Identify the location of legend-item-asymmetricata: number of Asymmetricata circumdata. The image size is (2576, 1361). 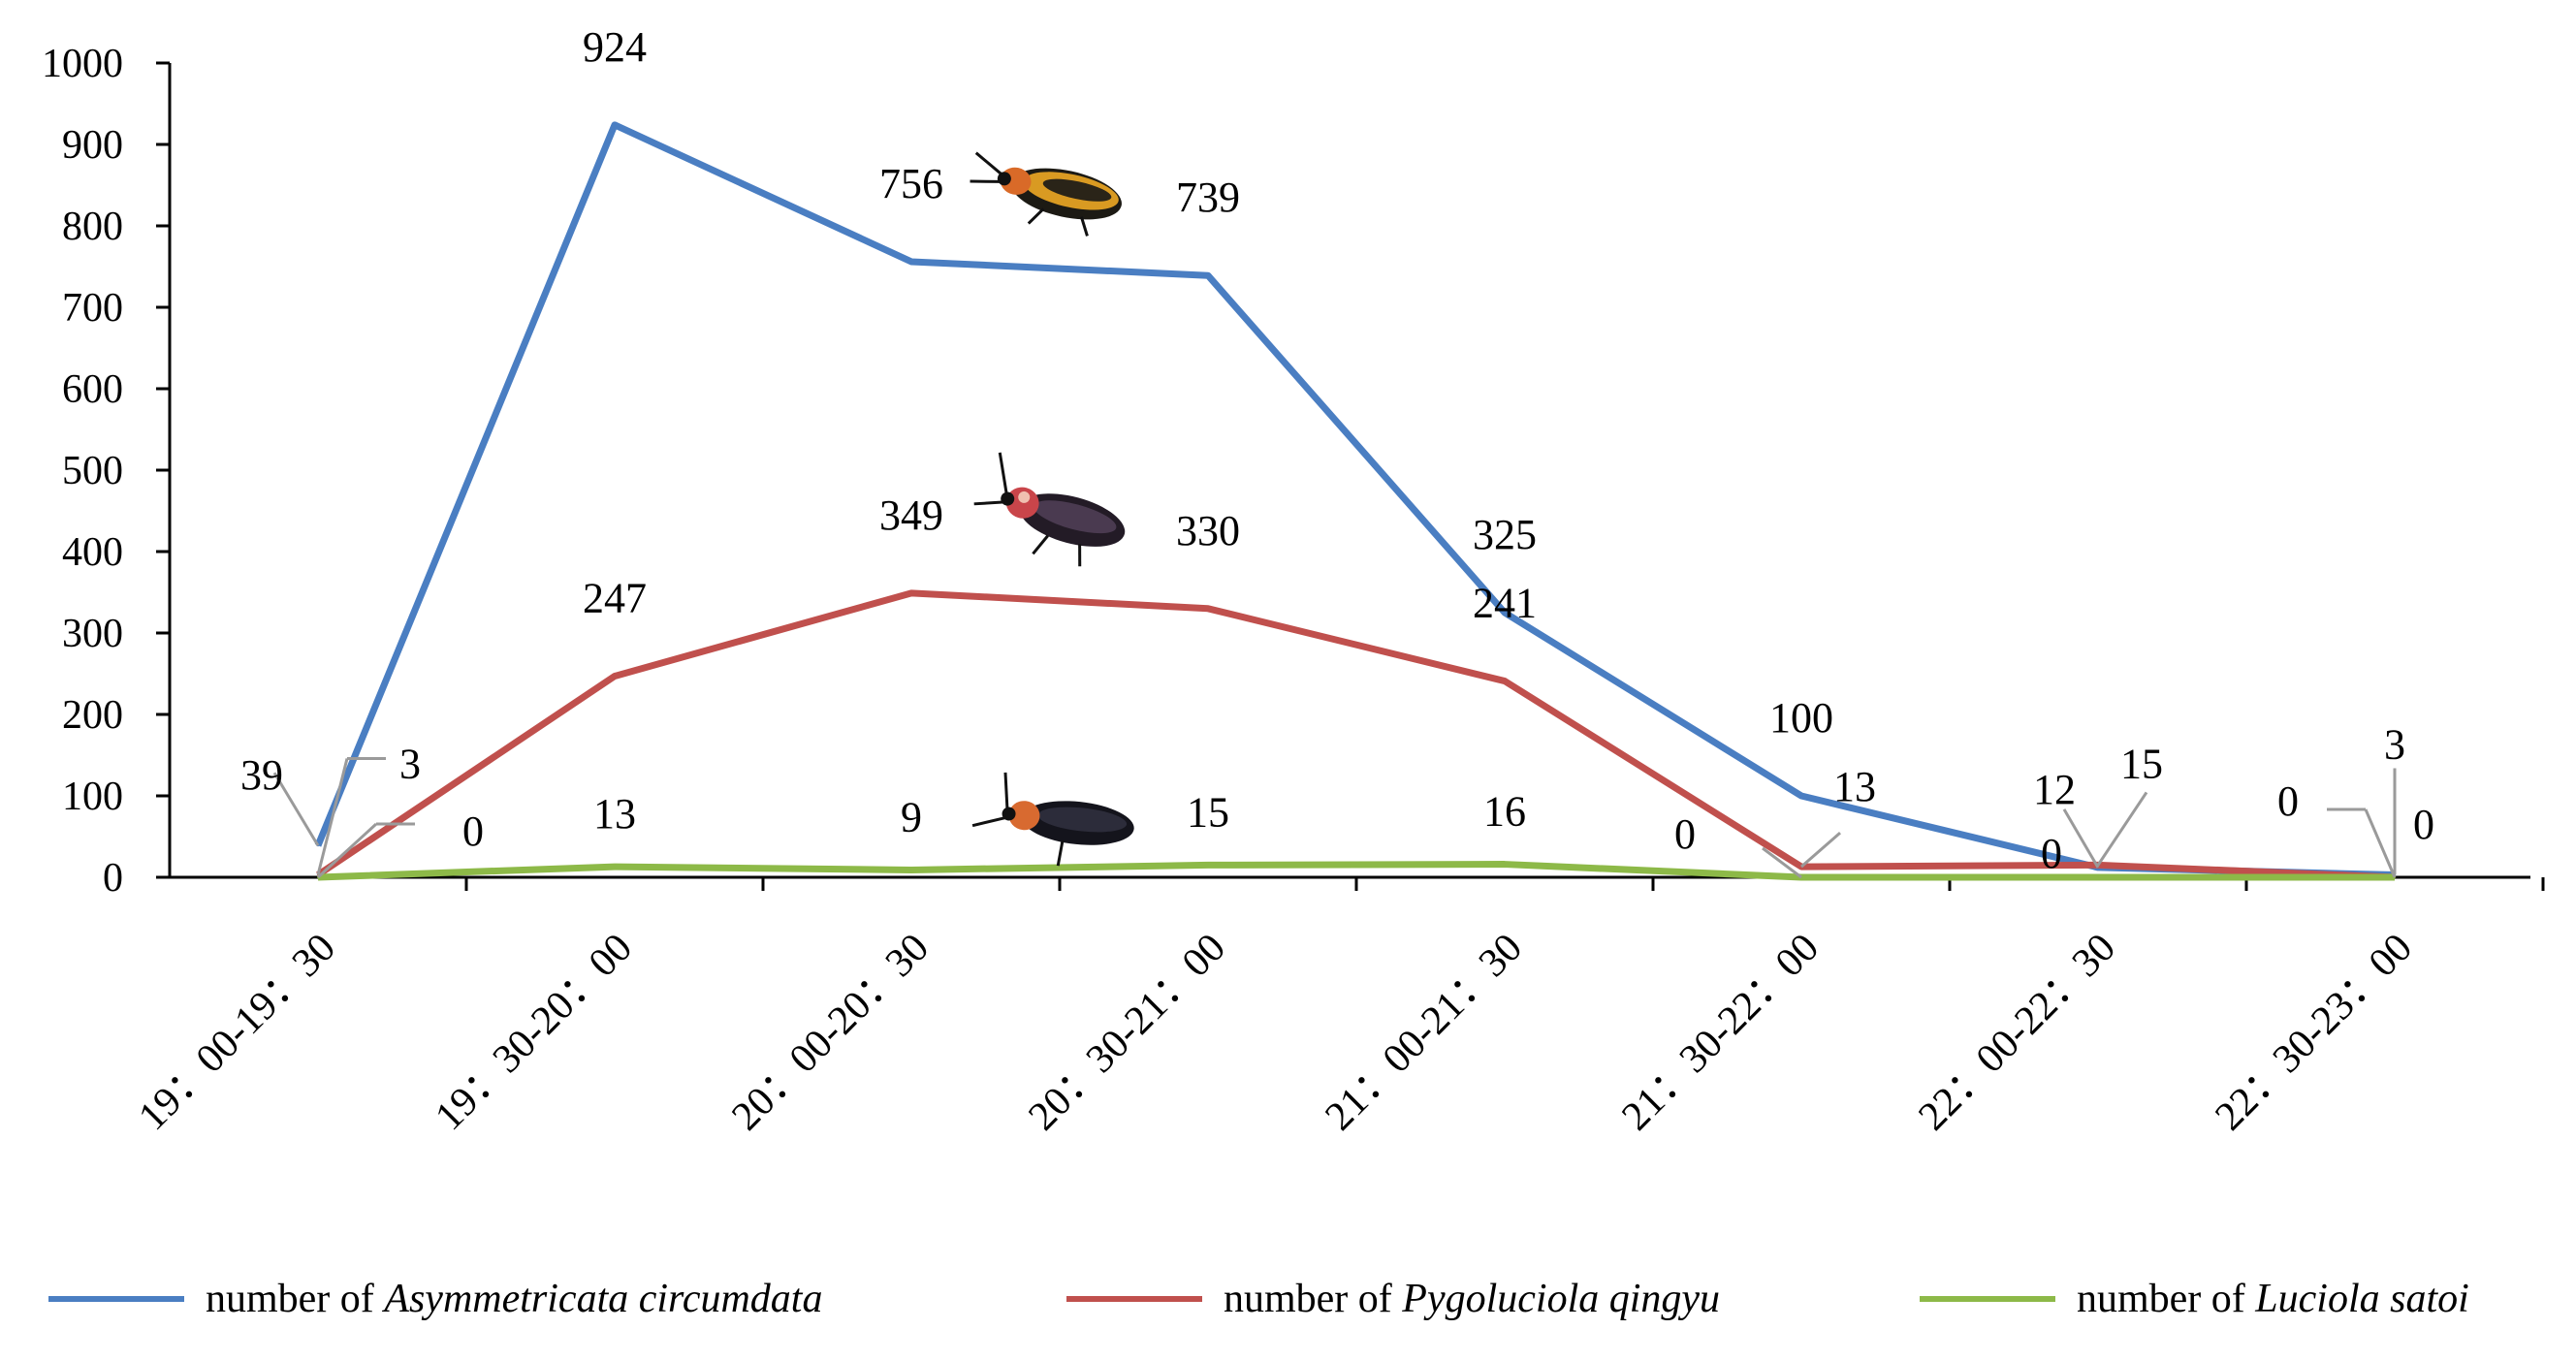
(435, 1299).